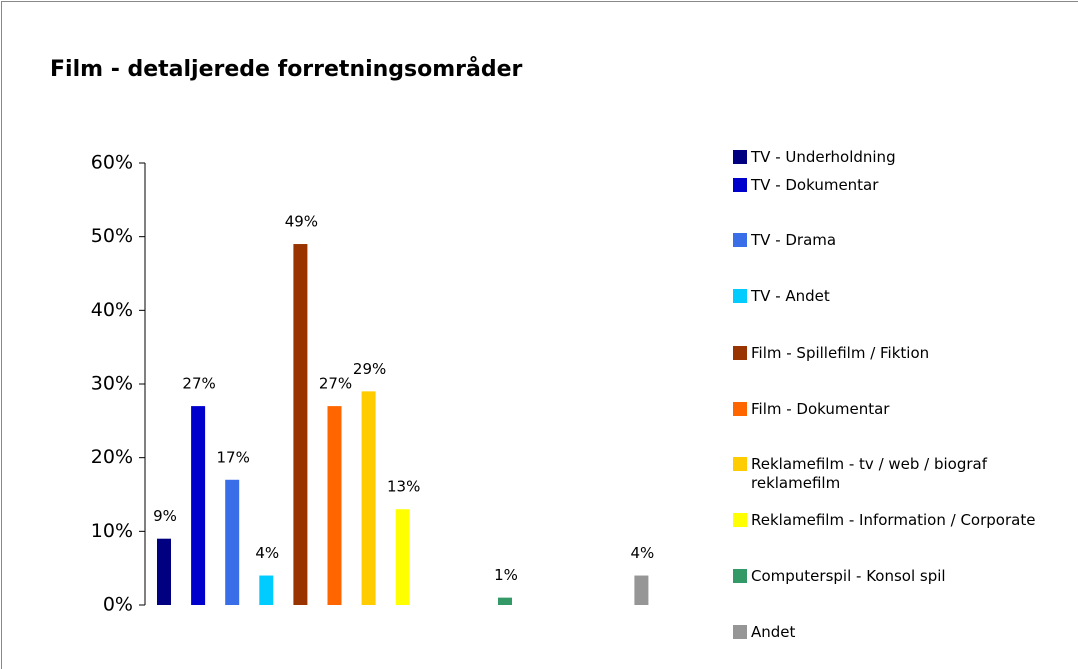 Image resolution: width=1078 pixels, height=669 pixels. What do you see at coordinates (848, 576) in the screenshot?
I see `legend-label: Computerspil - Konsol spil` at bounding box center [848, 576].